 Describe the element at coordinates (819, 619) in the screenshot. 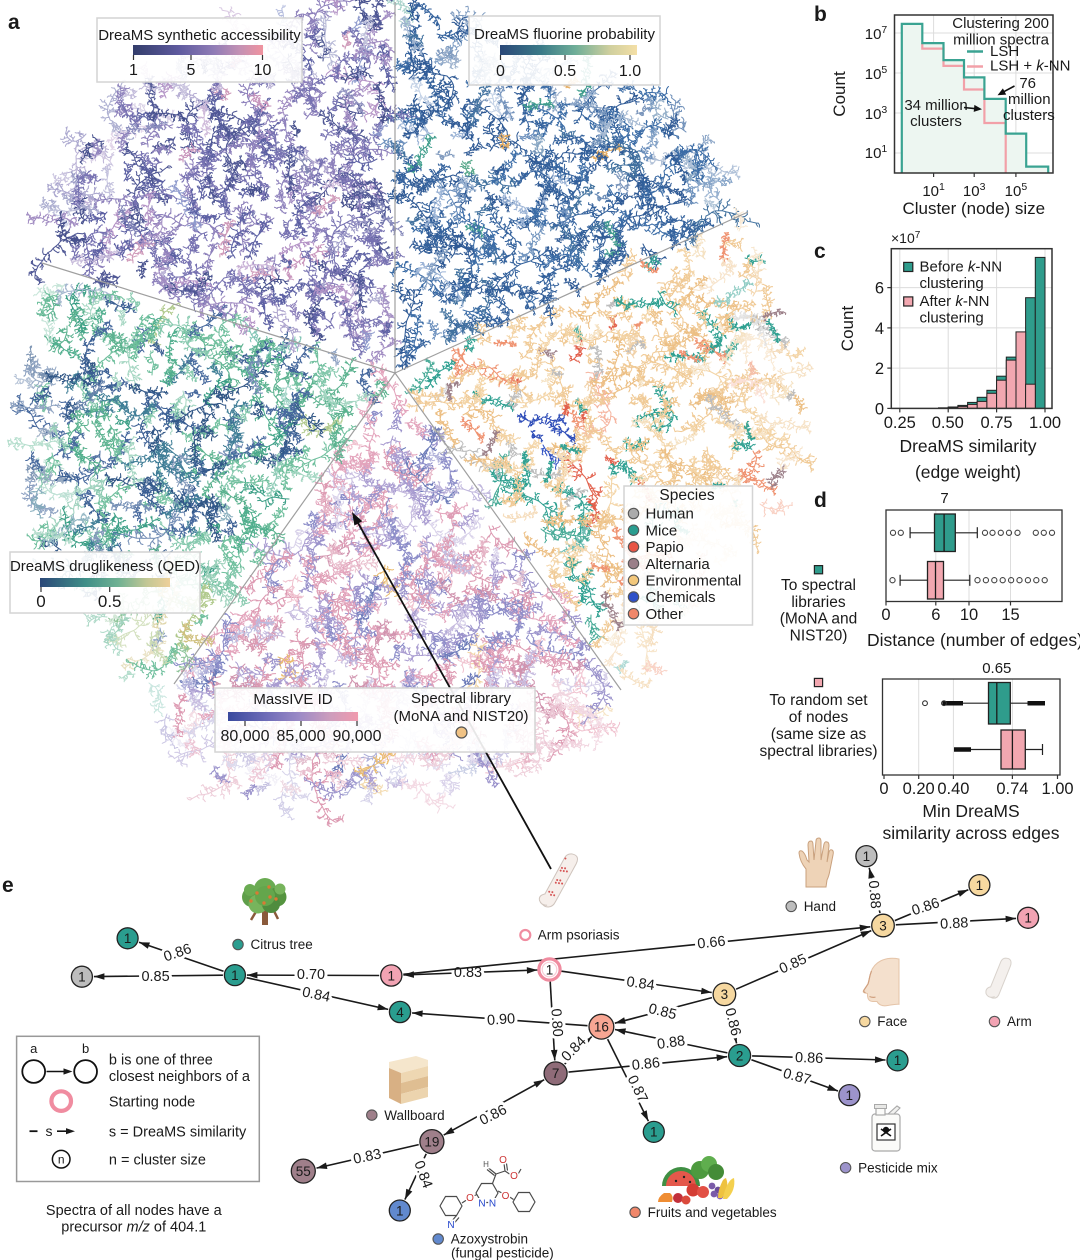

I see `svg-text: (MoNA and` at that location.